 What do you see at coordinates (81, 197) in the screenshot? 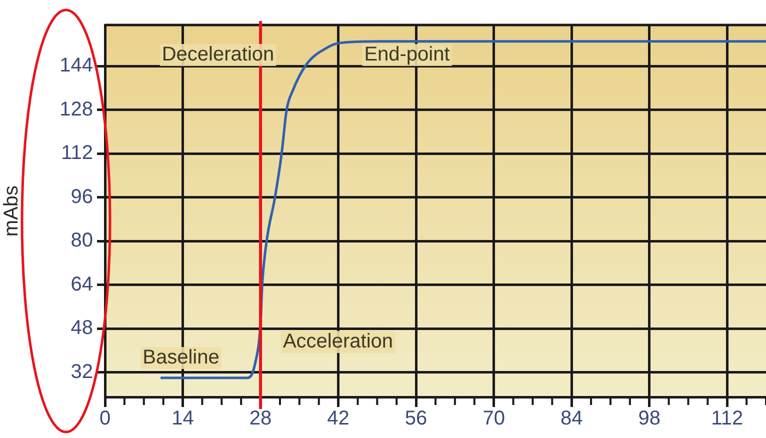
I see `y-tick-label: 96` at bounding box center [81, 197].